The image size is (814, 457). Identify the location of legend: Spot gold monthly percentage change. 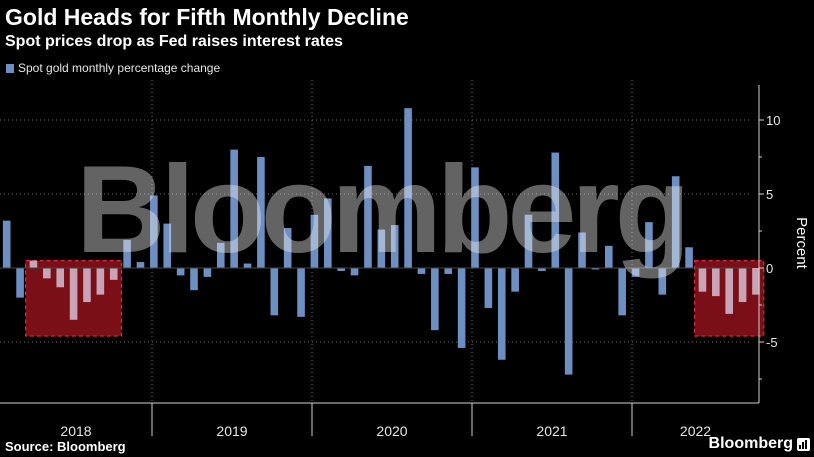
(113, 68).